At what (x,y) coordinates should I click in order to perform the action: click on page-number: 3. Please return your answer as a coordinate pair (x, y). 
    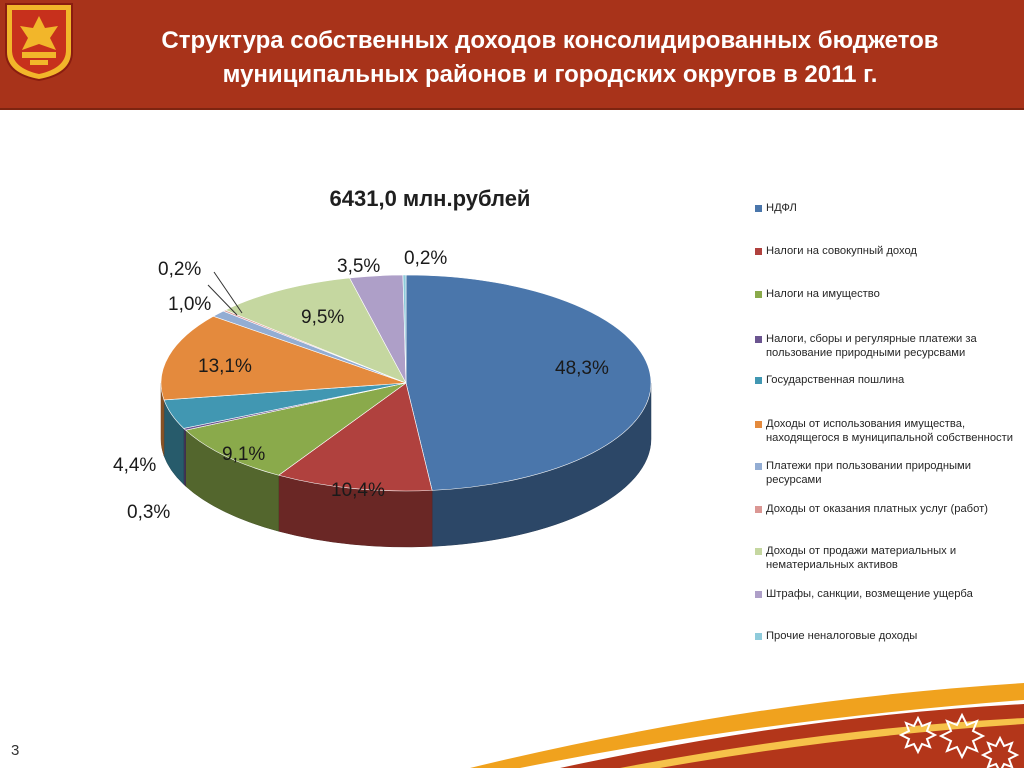
    Looking at the image, I should click on (15, 750).